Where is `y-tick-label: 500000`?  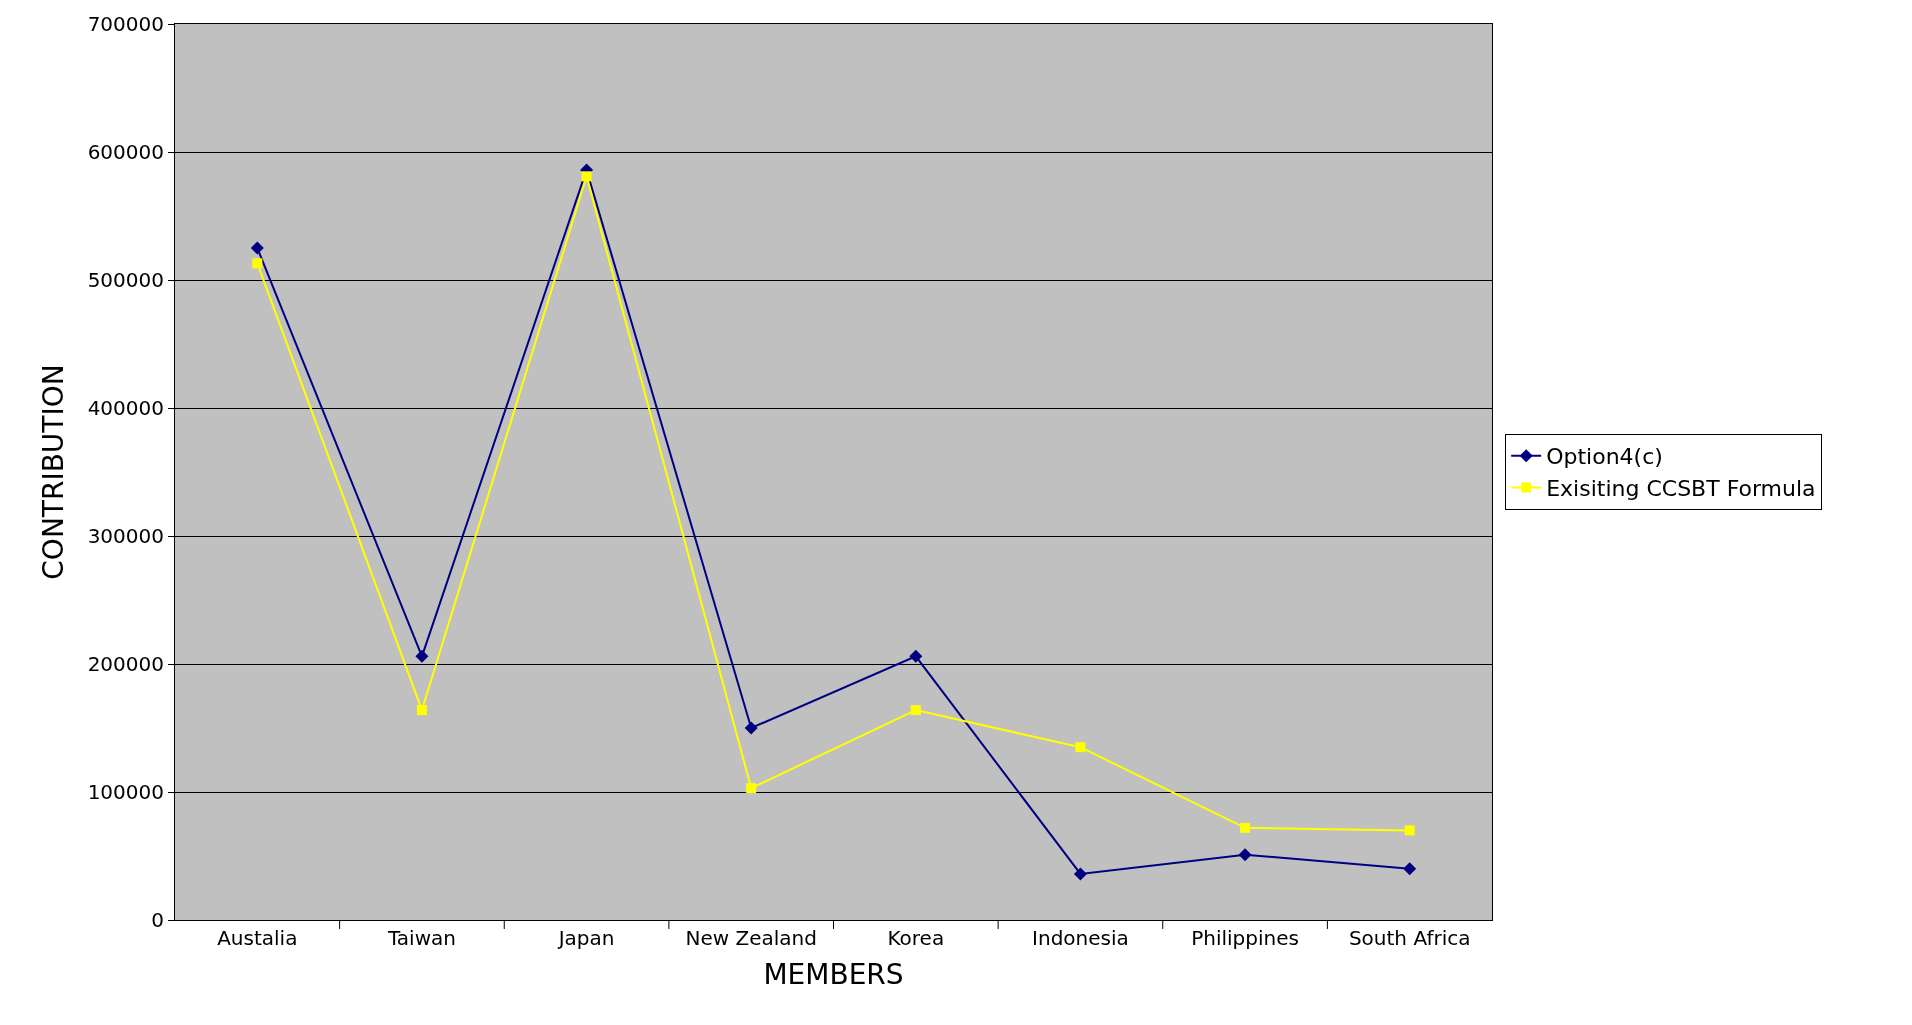 y-tick-label: 500000 is located at coordinates (125, 280).